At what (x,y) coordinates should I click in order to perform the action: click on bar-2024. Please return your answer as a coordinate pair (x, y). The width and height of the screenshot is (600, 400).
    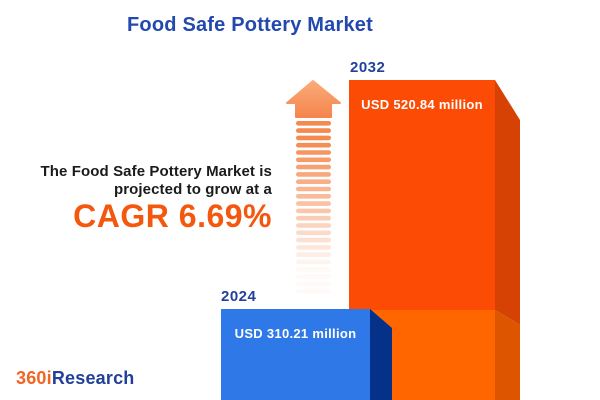
    Looking at the image, I should click on (306, 354).